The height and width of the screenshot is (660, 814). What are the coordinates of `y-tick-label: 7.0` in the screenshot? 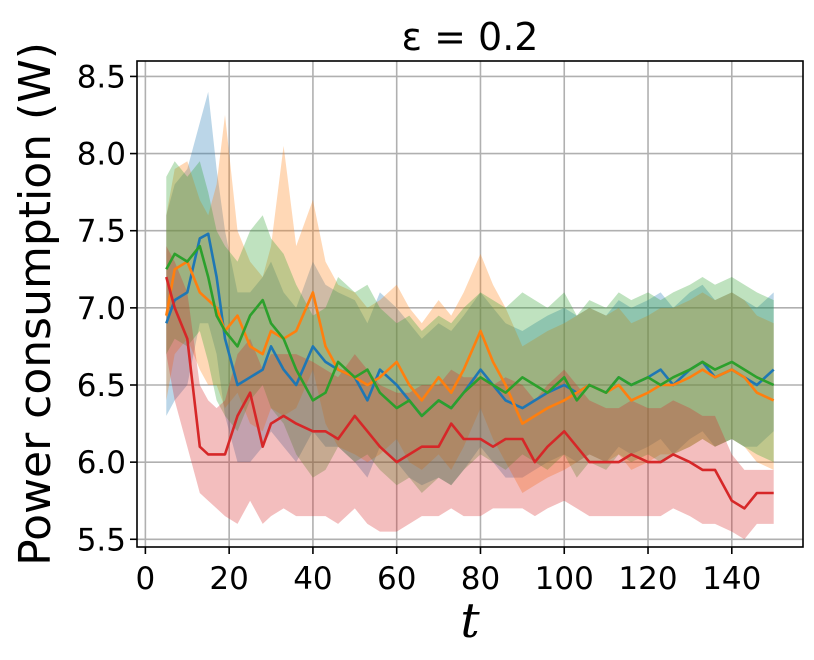 It's located at (101, 309).